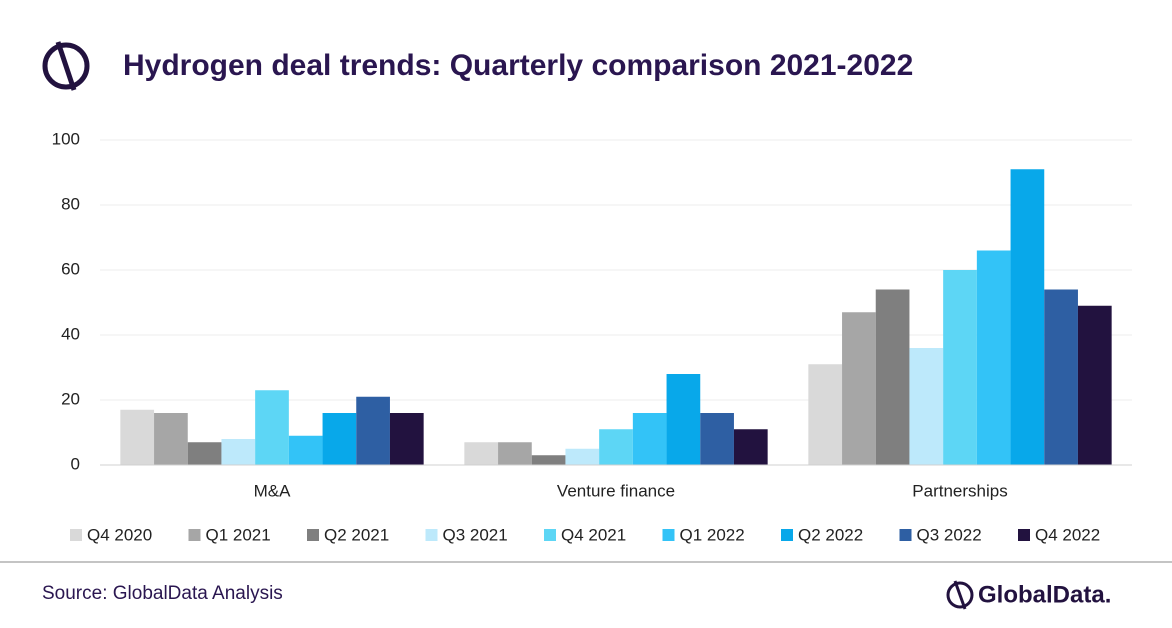 Image resolution: width=1172 pixels, height=628 pixels. What do you see at coordinates (712, 534) in the screenshot?
I see `legend-label: Q1 2022` at bounding box center [712, 534].